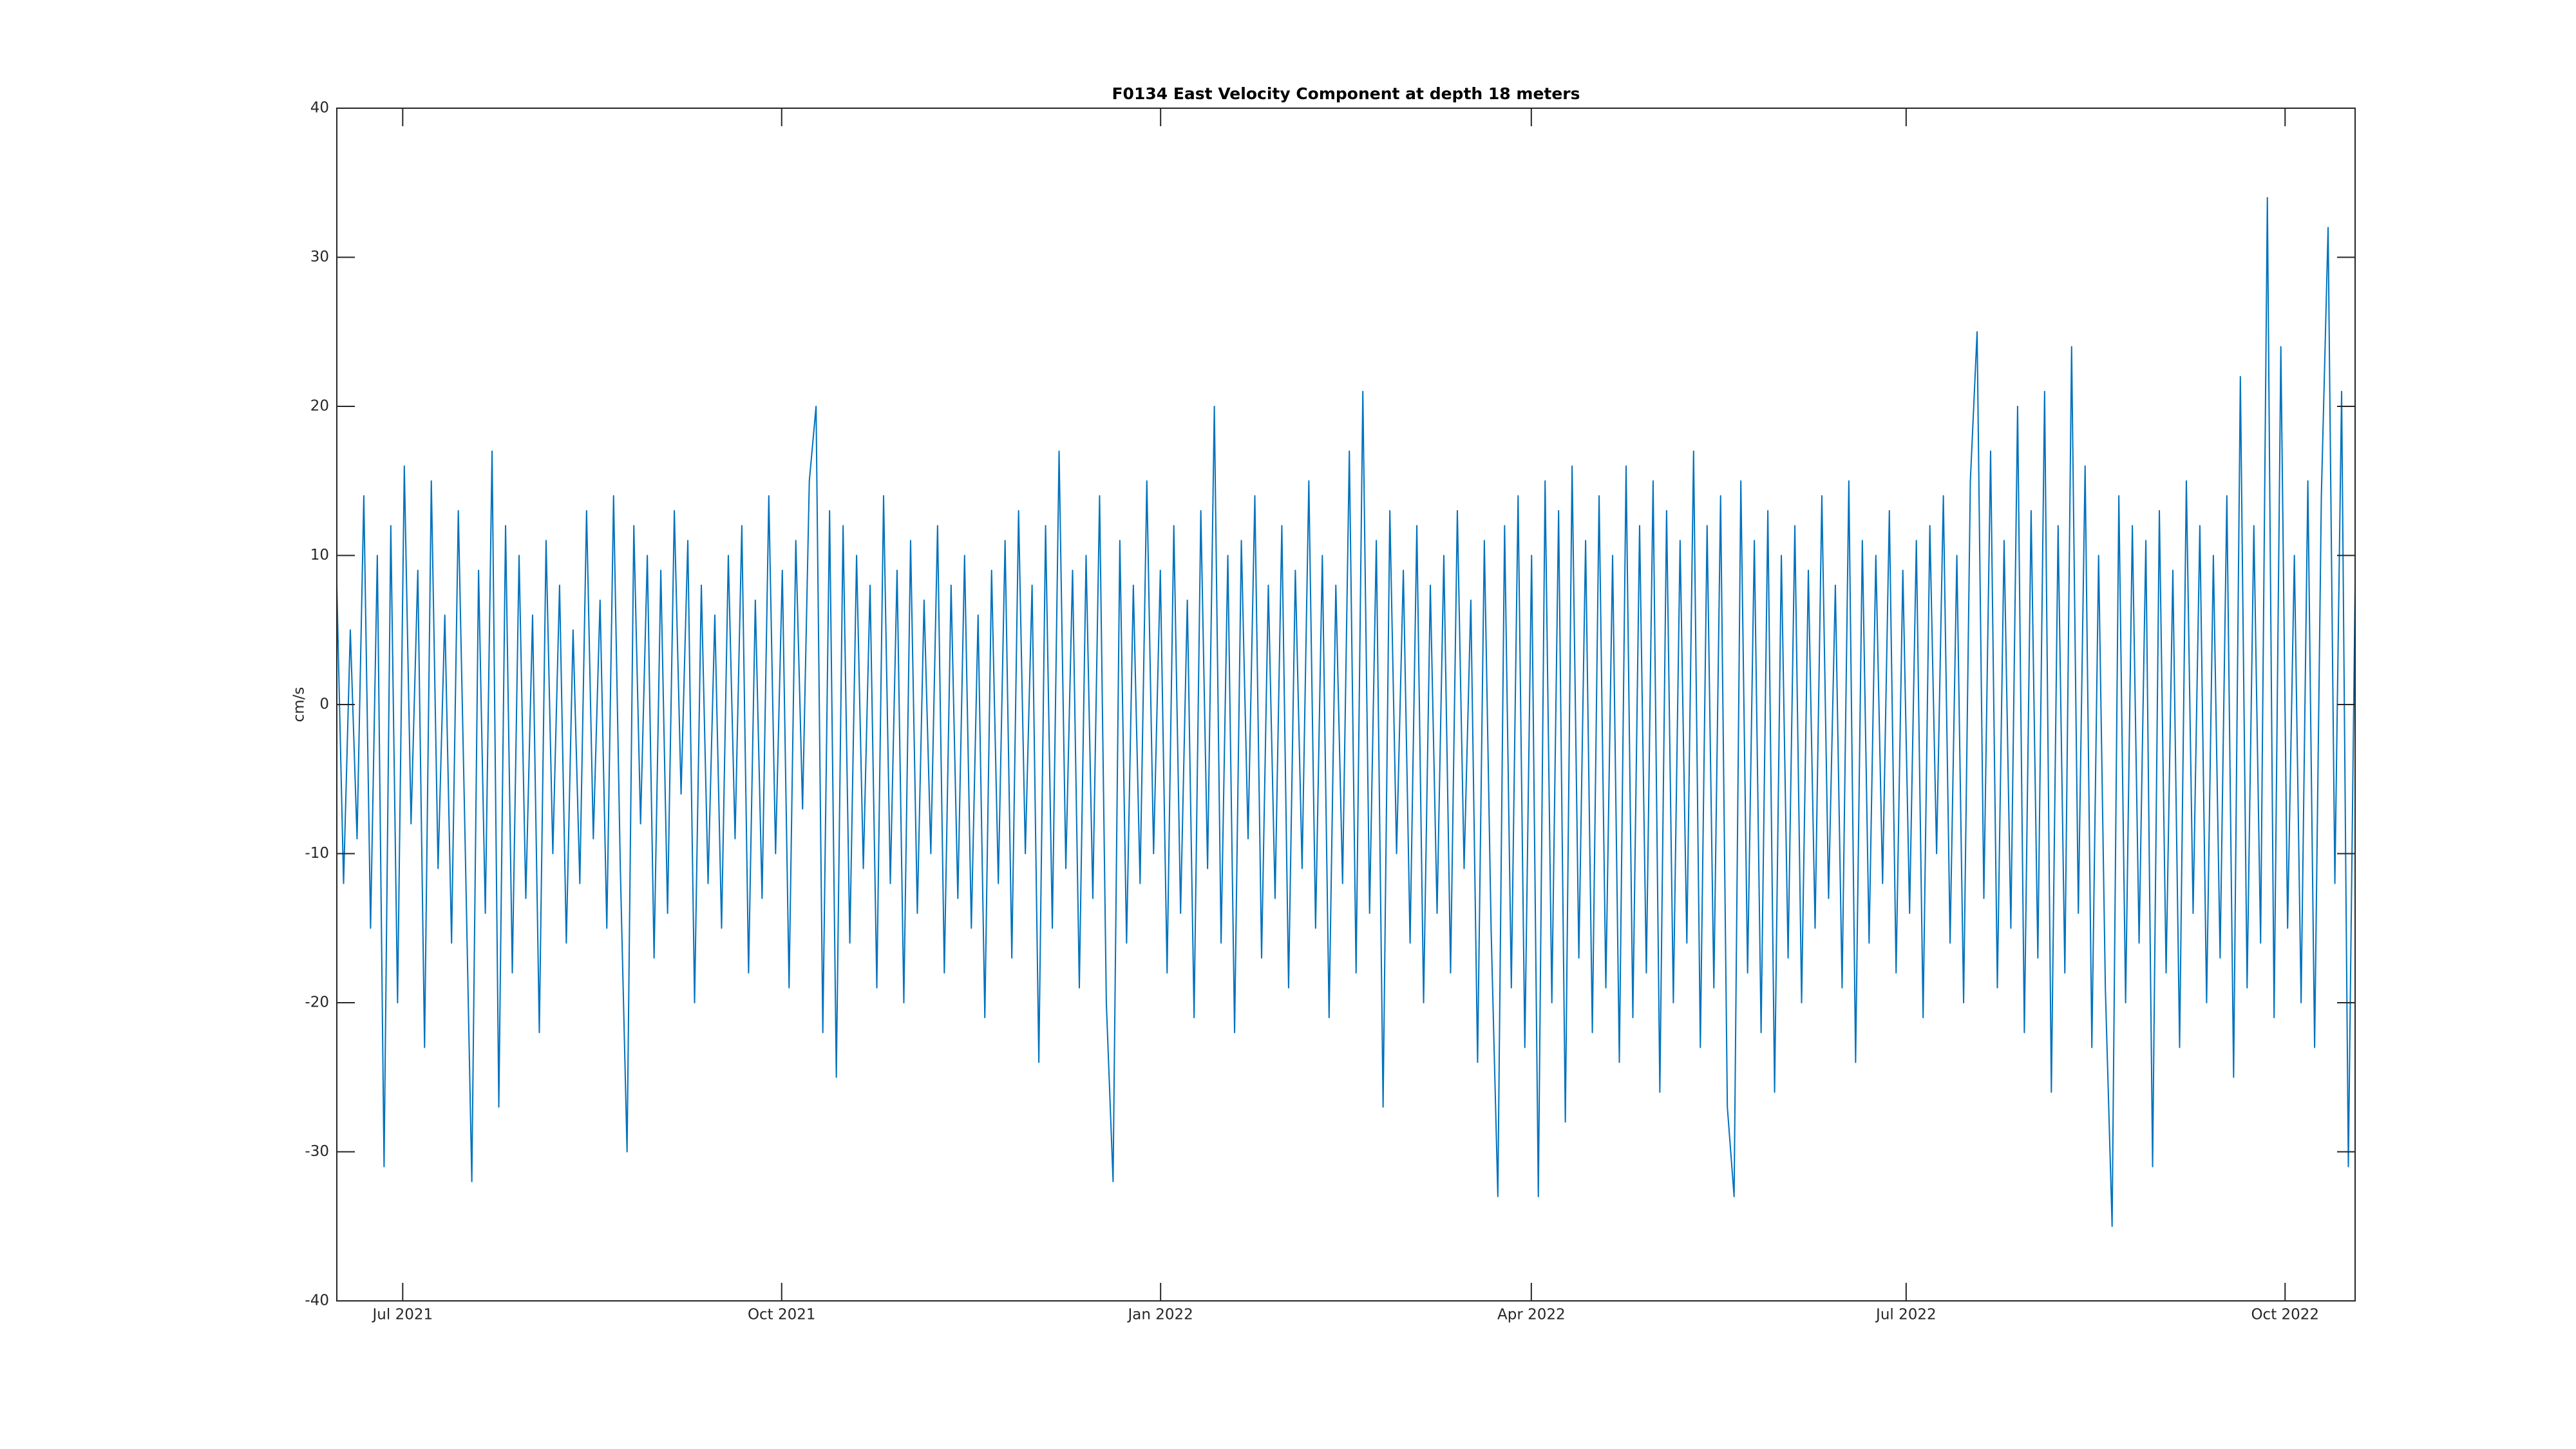 This screenshot has width=2576, height=1449. I want to click on y-tick-label: 20, so click(319, 406).